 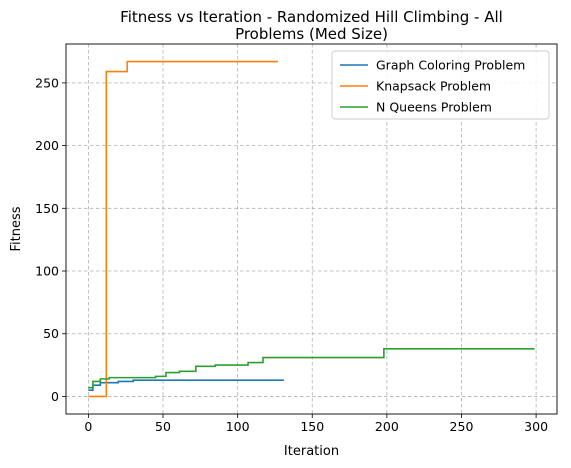 What do you see at coordinates (387, 426) in the screenshot?
I see `x-tick-label: 200` at bounding box center [387, 426].